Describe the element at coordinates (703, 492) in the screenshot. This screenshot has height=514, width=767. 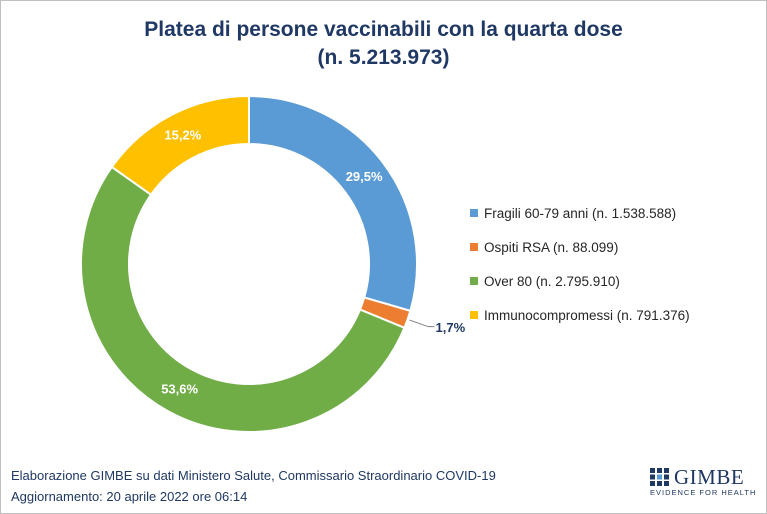
I see `gimbe-logo-tagline: EVIDENCE FOR HEALTH` at that location.